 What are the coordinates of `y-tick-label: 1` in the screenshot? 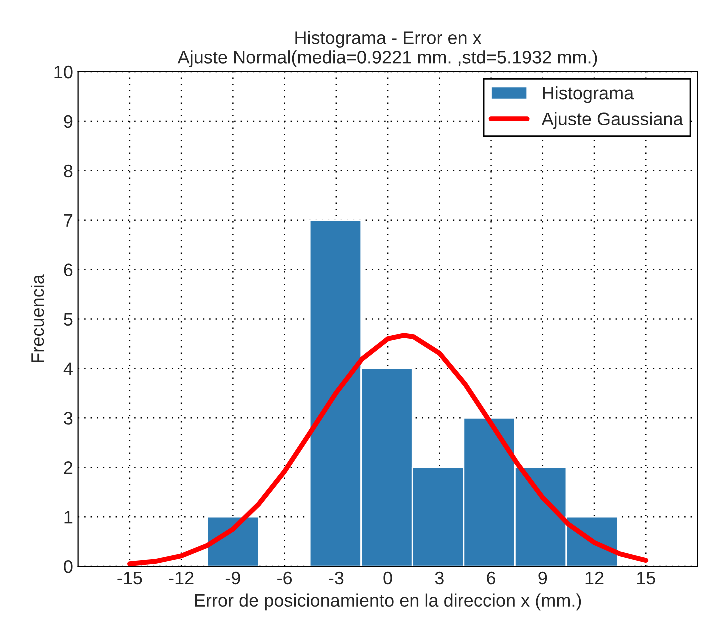 It's located at (68, 517).